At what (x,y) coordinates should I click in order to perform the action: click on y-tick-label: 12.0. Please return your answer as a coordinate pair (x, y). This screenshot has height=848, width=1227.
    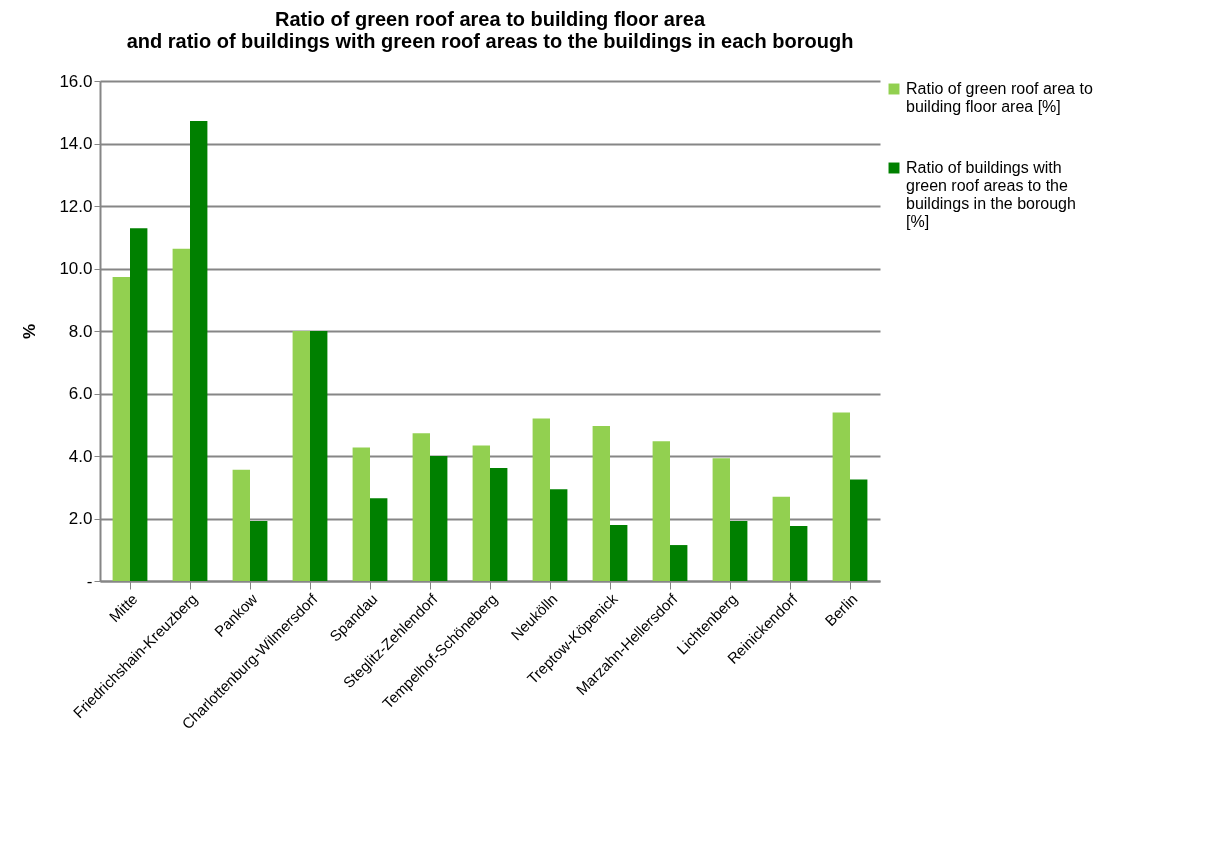
    Looking at the image, I should click on (76, 206).